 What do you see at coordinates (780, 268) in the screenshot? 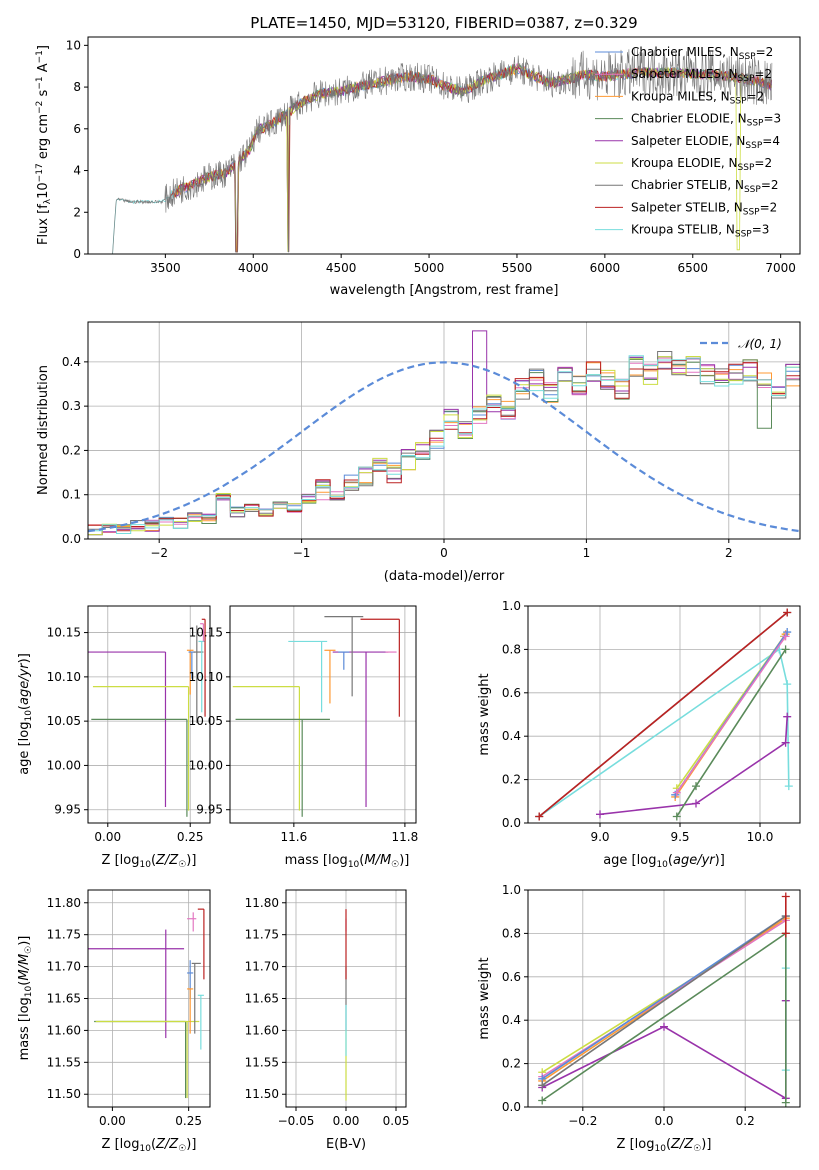
I see `x-tick-label: 7000` at bounding box center [780, 268].